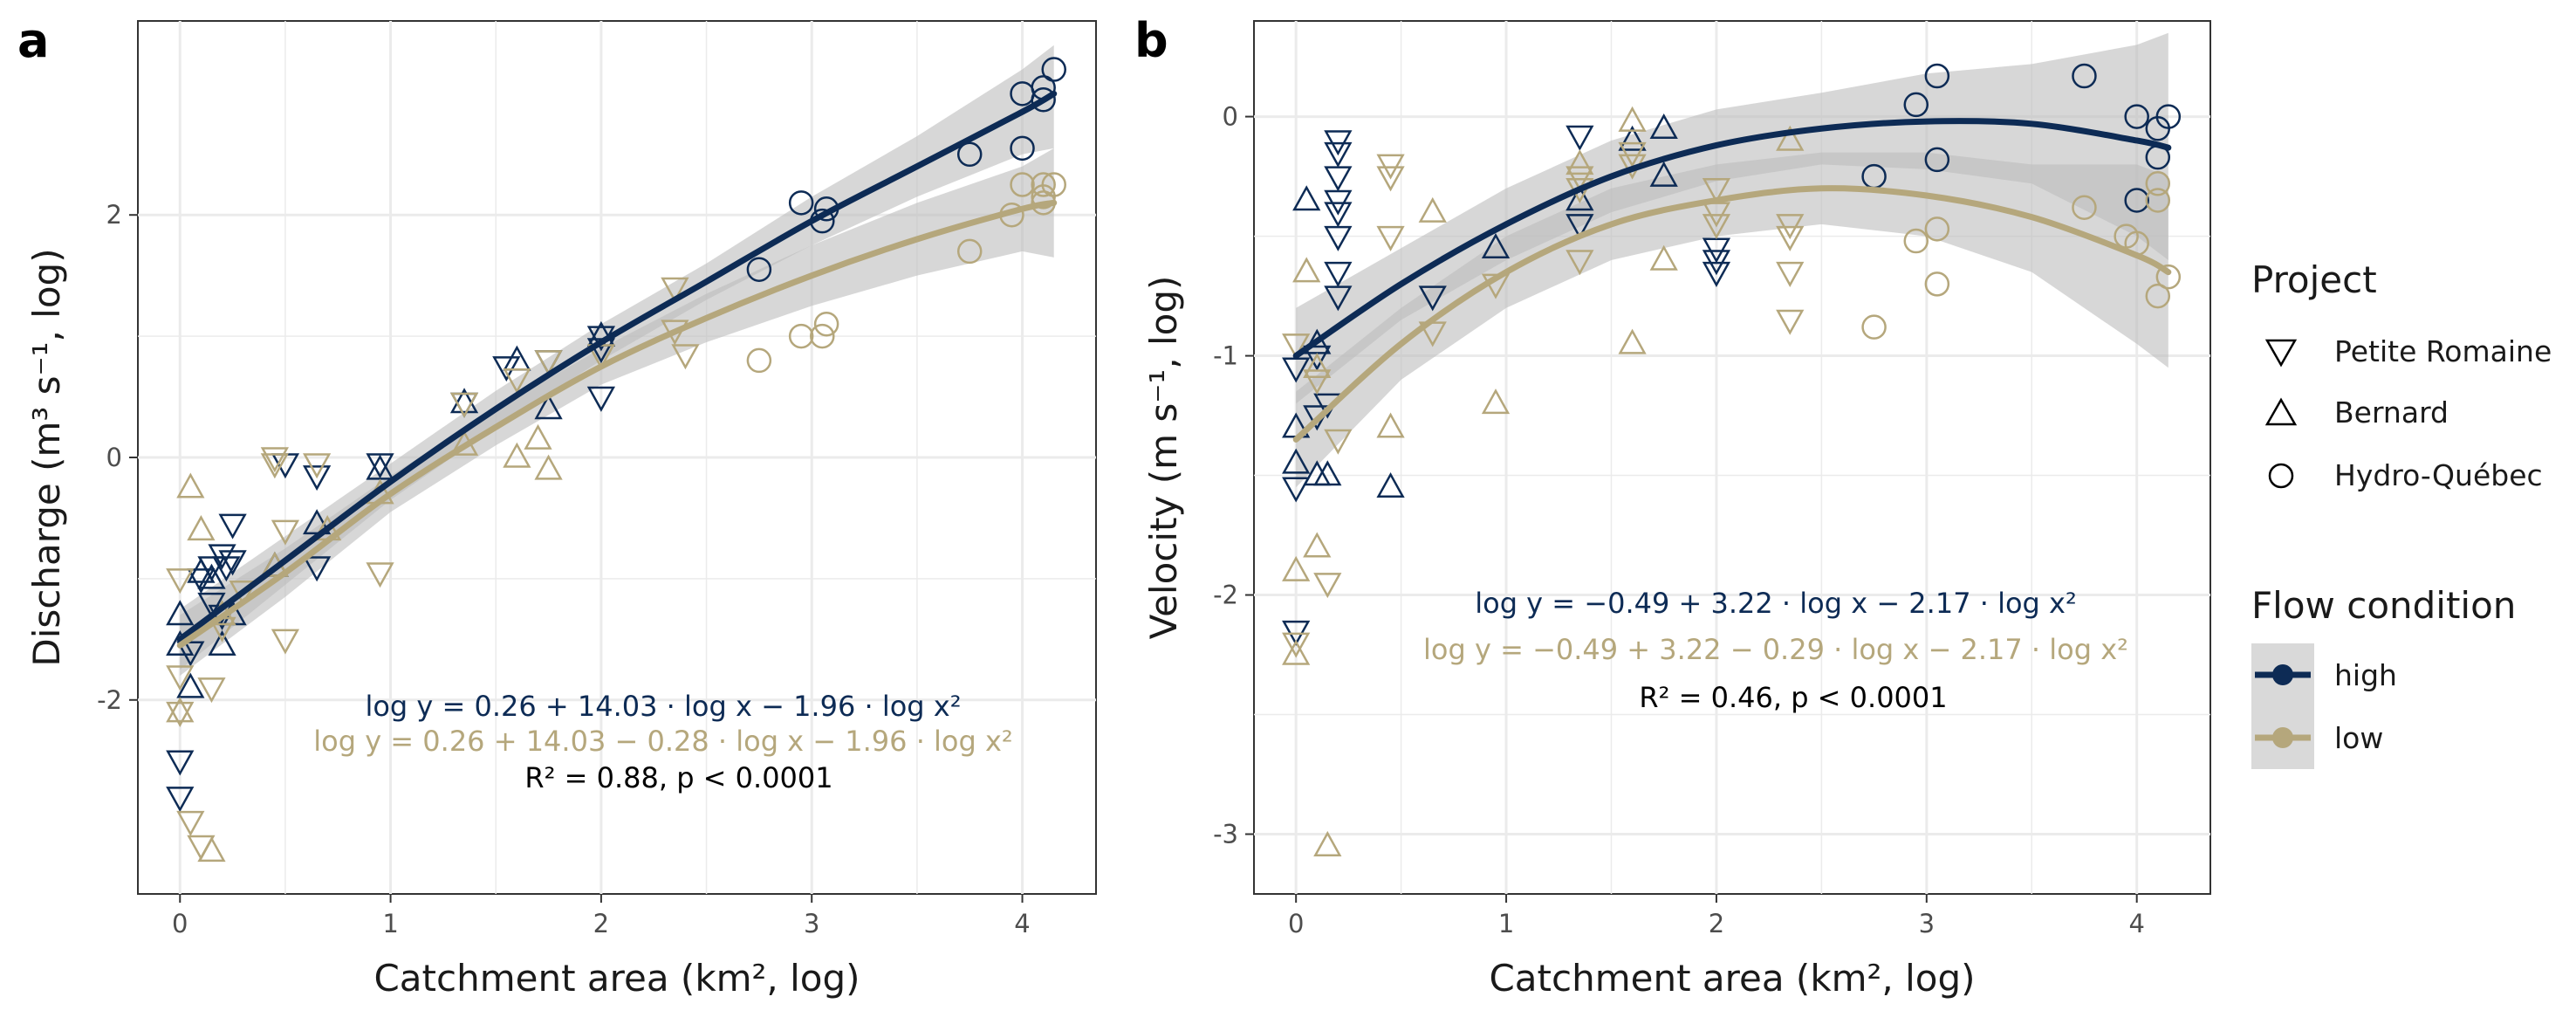  Describe the element at coordinates (1226, 595) in the screenshot. I see `y-tick-label: -2` at that location.